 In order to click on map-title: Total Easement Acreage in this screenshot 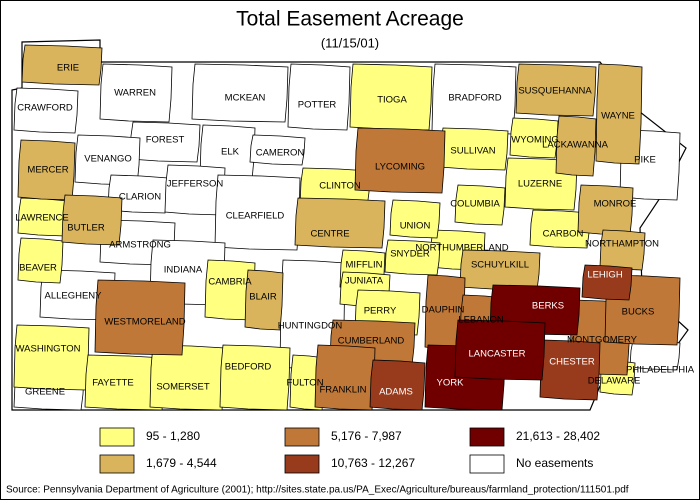, I will do `click(350, 19)`.